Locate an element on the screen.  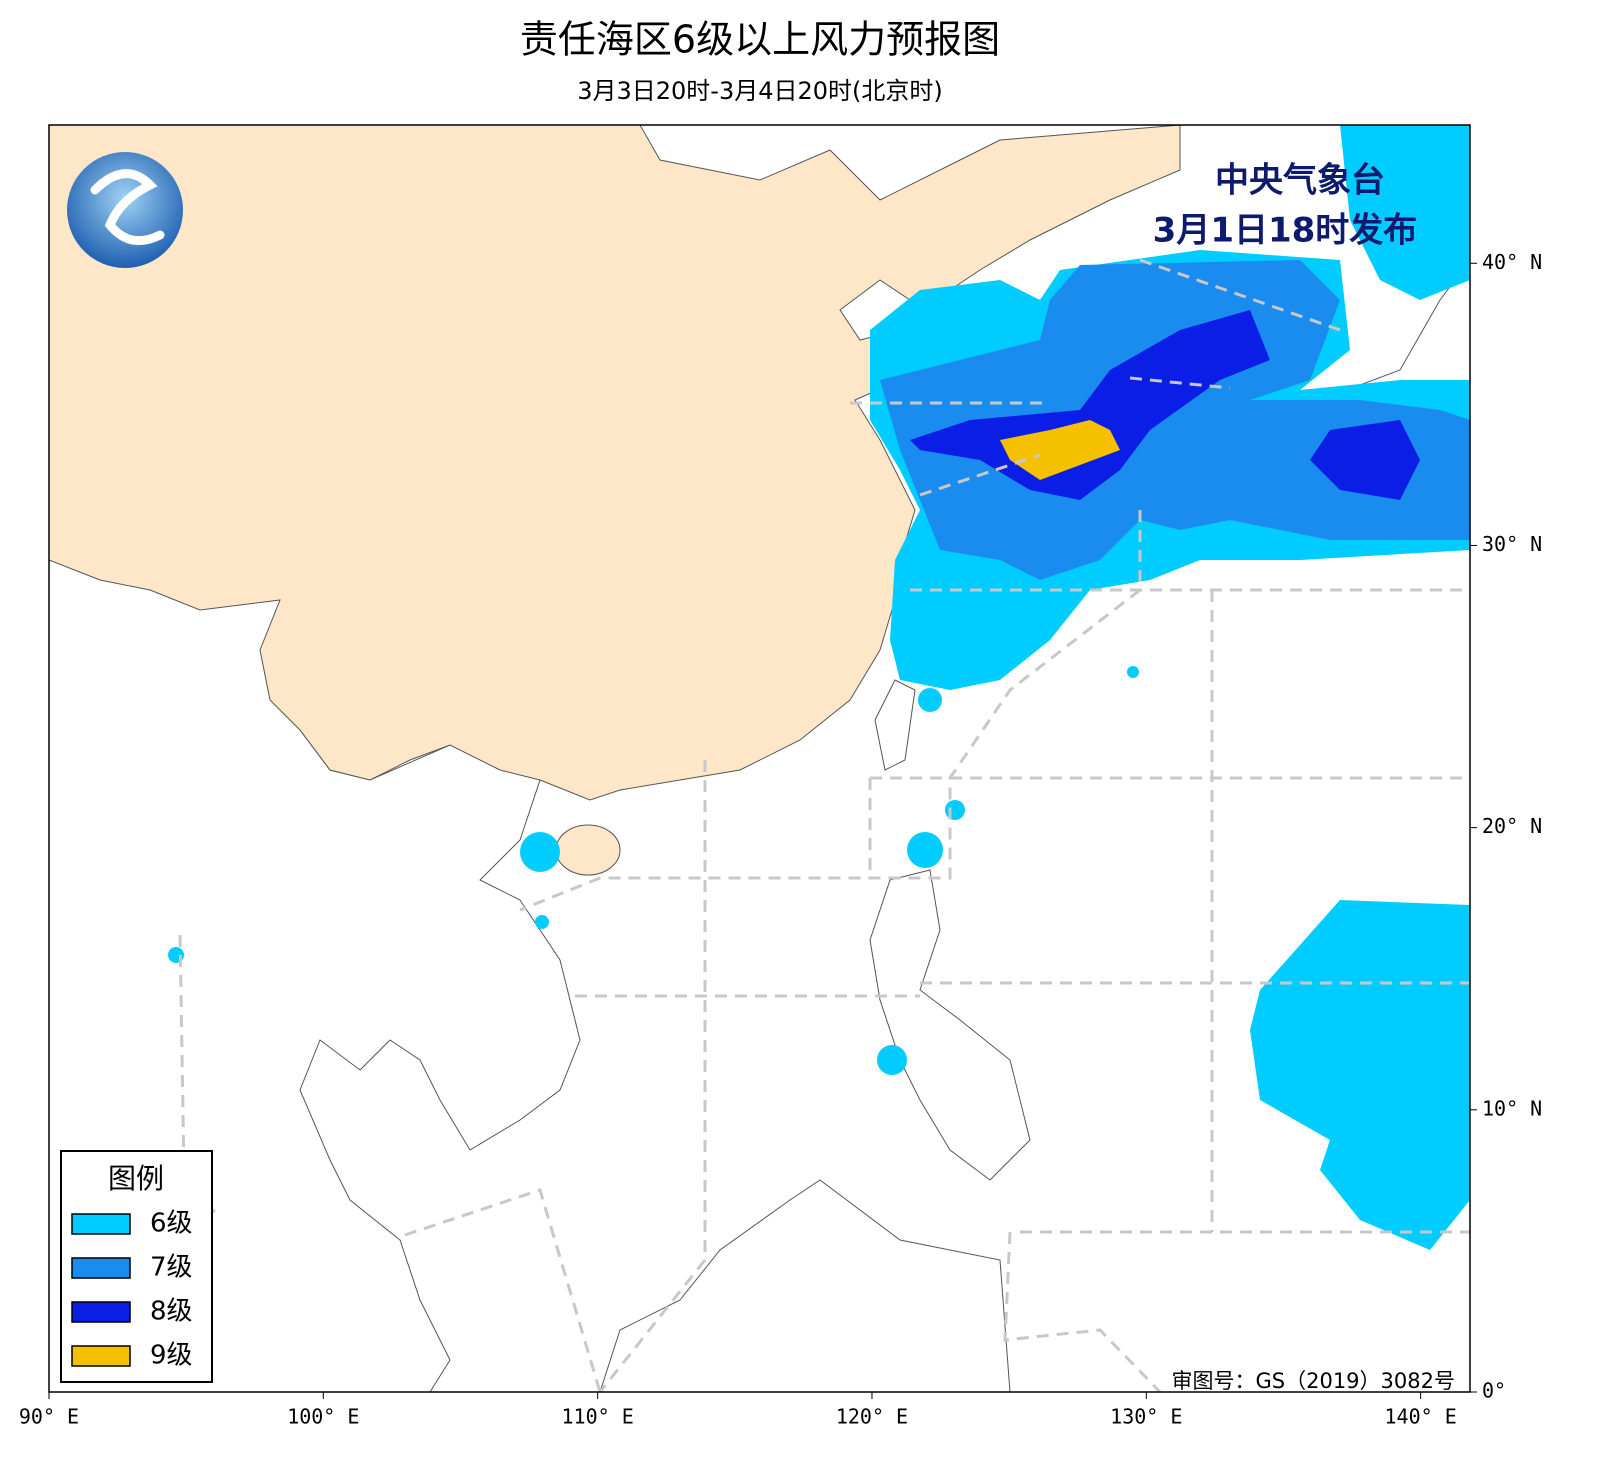
approval-number: 审图号：GS（2019）3082号 is located at coordinates (1314, 1381).